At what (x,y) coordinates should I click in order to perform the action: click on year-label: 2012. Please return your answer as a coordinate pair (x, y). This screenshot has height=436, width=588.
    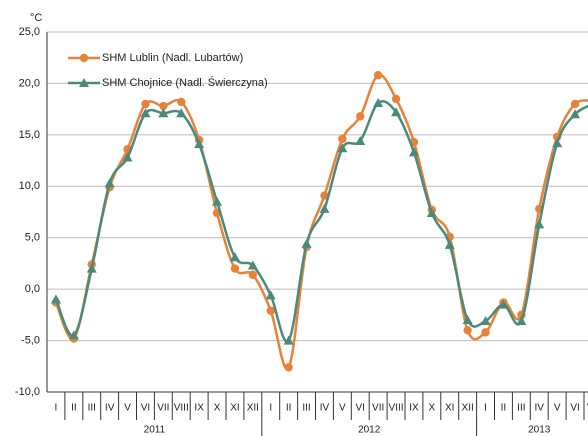
    Looking at the image, I should click on (369, 430).